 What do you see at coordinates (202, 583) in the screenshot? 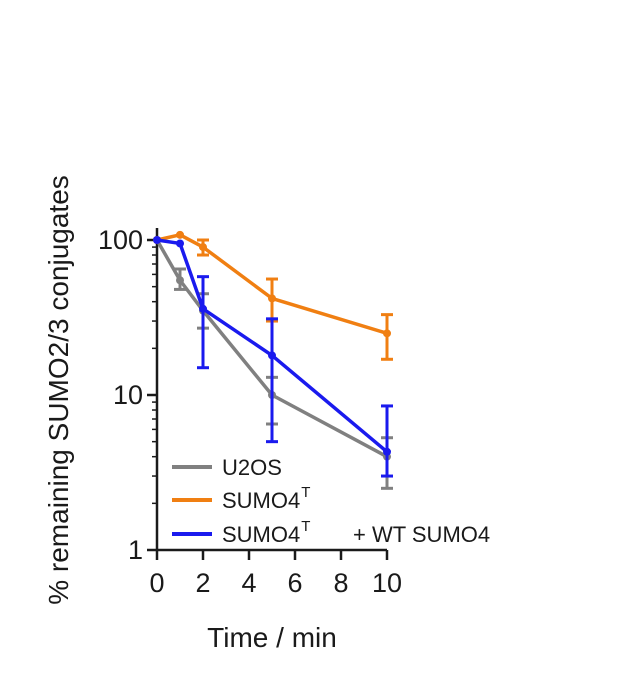
I see `x-tick-label: 2` at bounding box center [202, 583].